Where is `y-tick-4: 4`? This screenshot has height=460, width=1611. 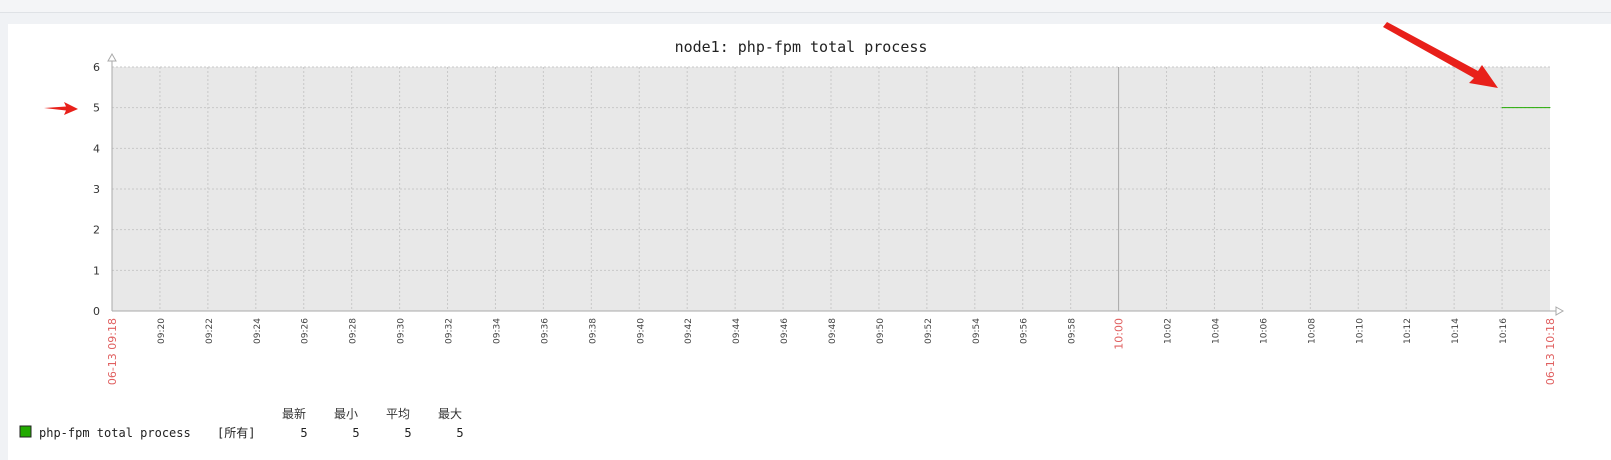 y-tick-4: 4 is located at coordinates (96, 148).